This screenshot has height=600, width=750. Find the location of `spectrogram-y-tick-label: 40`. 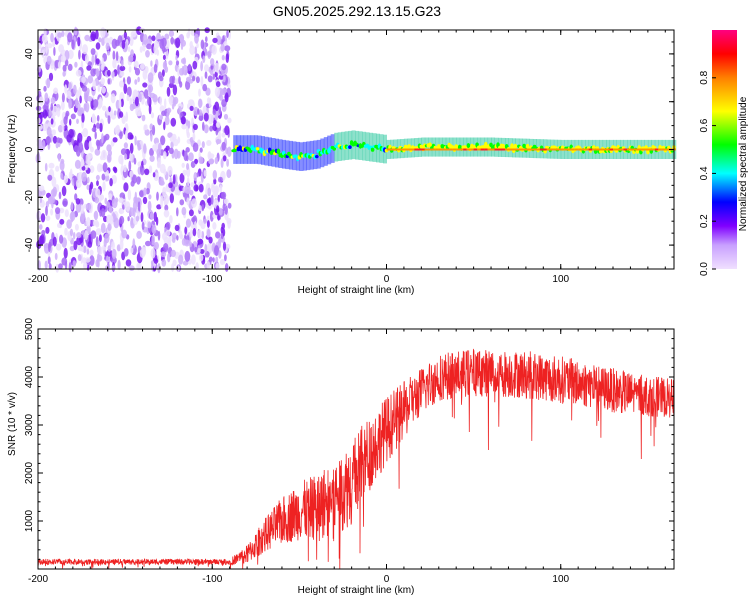

spectrogram-y-tick-label: 40 is located at coordinates (29, 54).